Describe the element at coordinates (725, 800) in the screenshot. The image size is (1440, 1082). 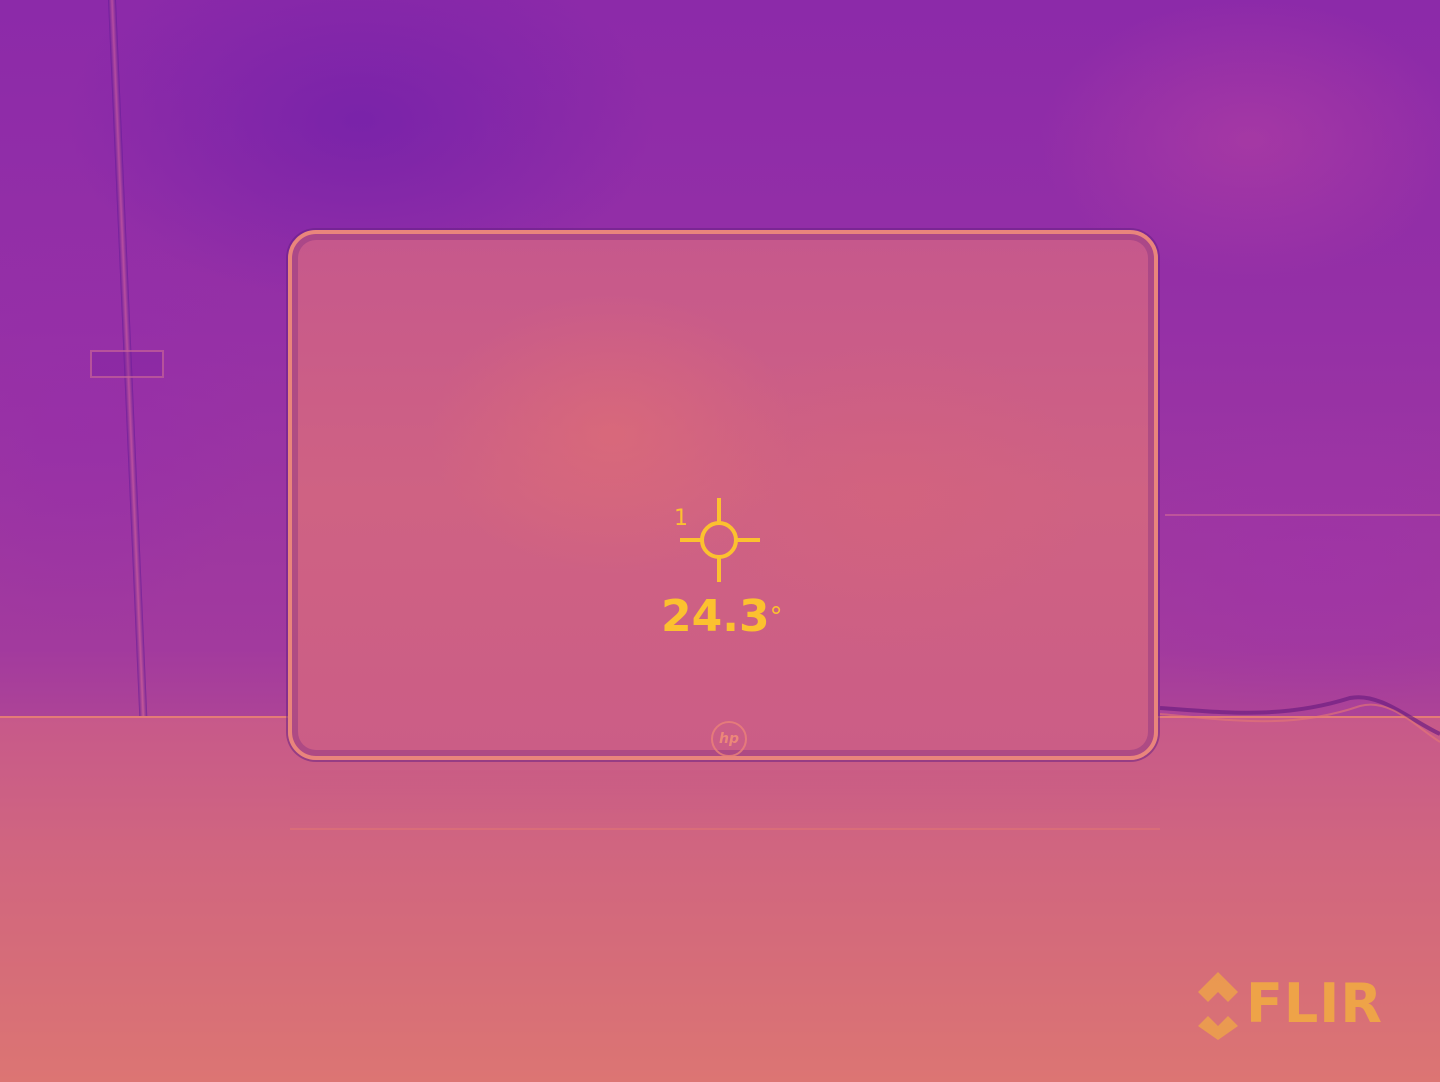
I see `table-edge` at that location.